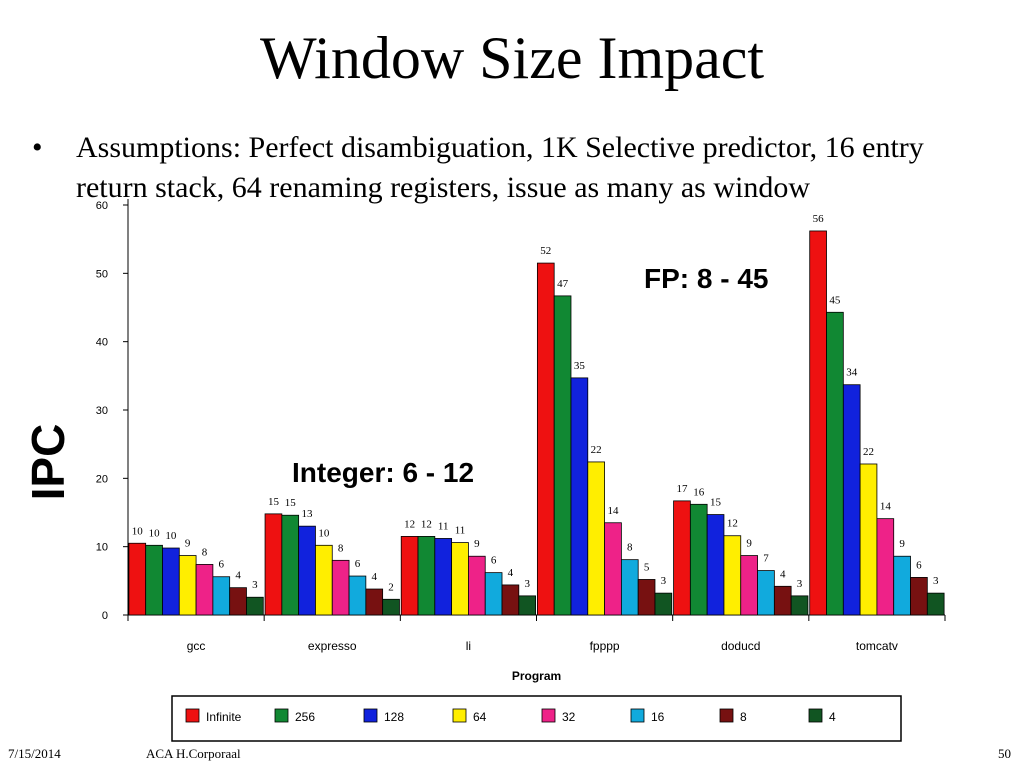  I want to click on footer-author: ACA H.Corporaal, so click(193, 753).